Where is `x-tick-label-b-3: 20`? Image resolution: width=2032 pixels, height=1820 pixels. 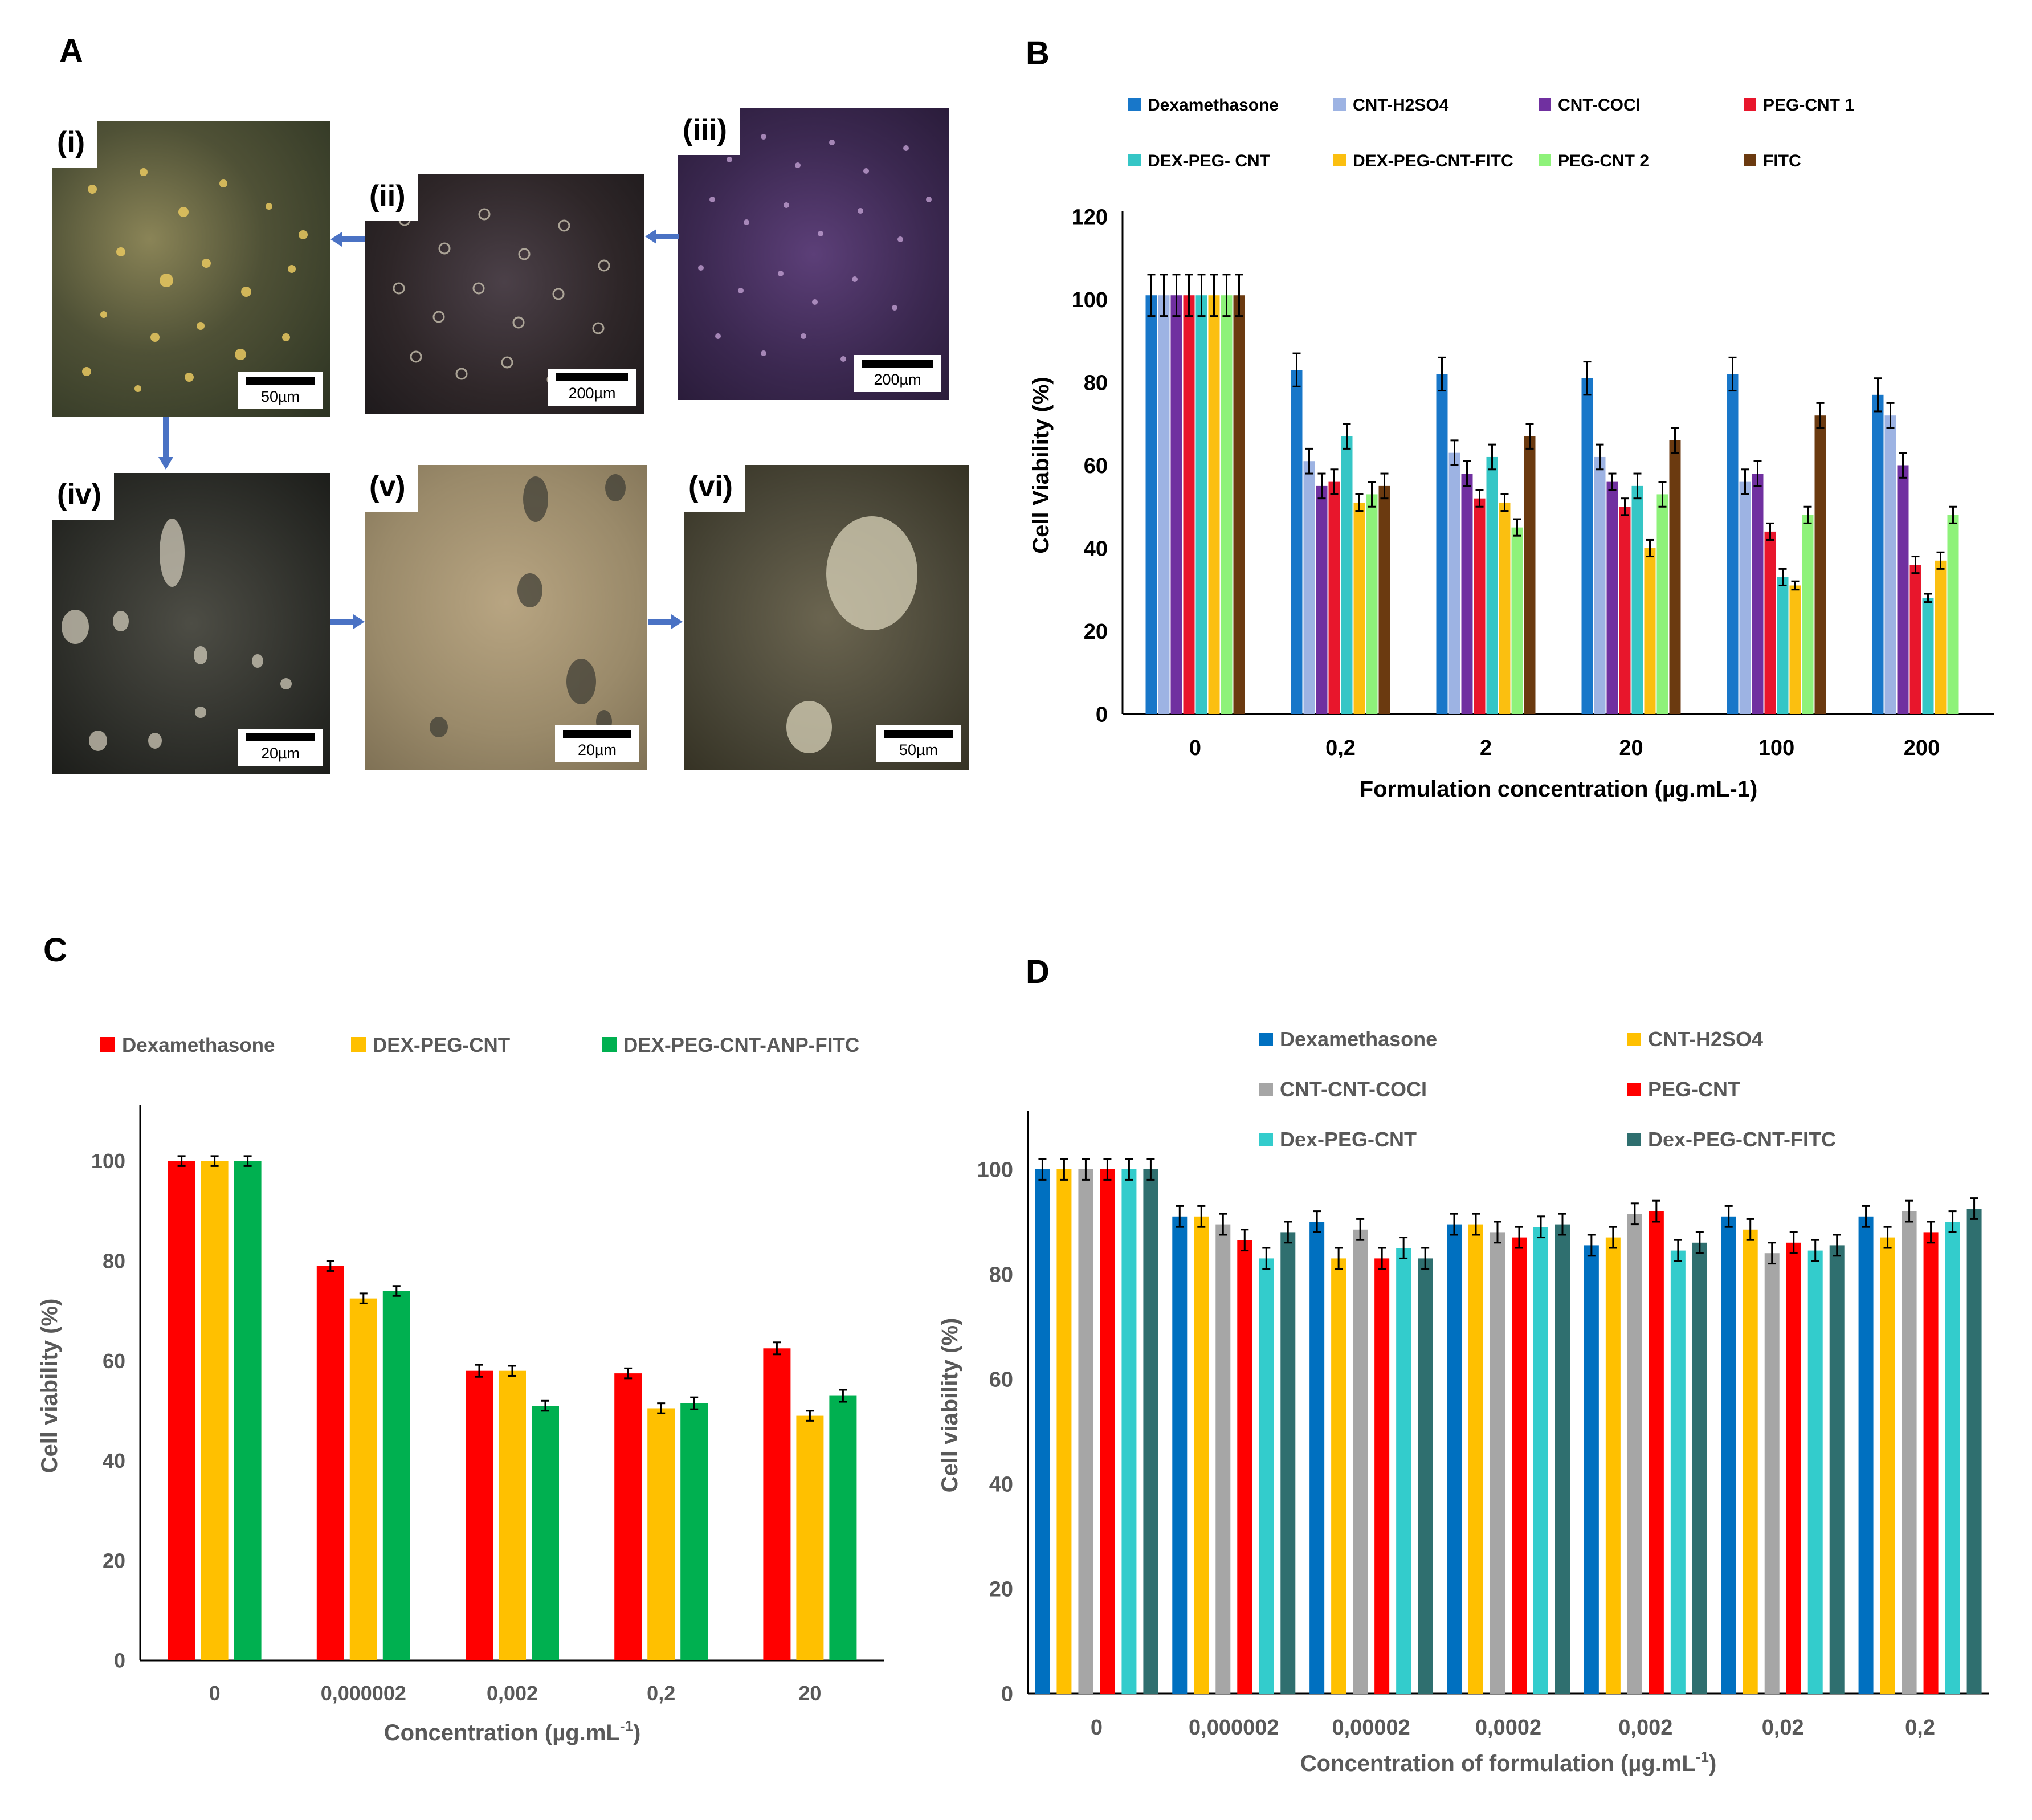 x-tick-label-b-3: 20 is located at coordinates (1631, 748).